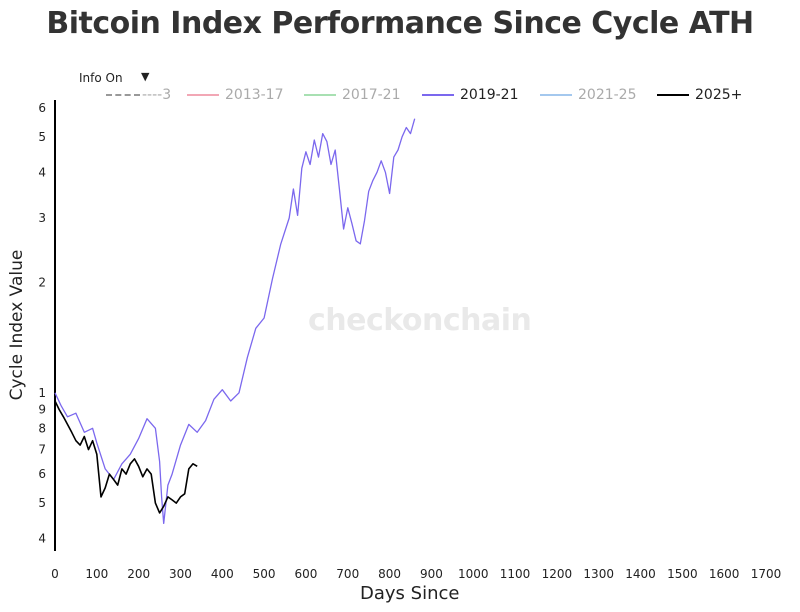 This screenshot has width=800, height=612. What do you see at coordinates (264, 574) in the screenshot?
I see `x-tick-label: 500` at bounding box center [264, 574].